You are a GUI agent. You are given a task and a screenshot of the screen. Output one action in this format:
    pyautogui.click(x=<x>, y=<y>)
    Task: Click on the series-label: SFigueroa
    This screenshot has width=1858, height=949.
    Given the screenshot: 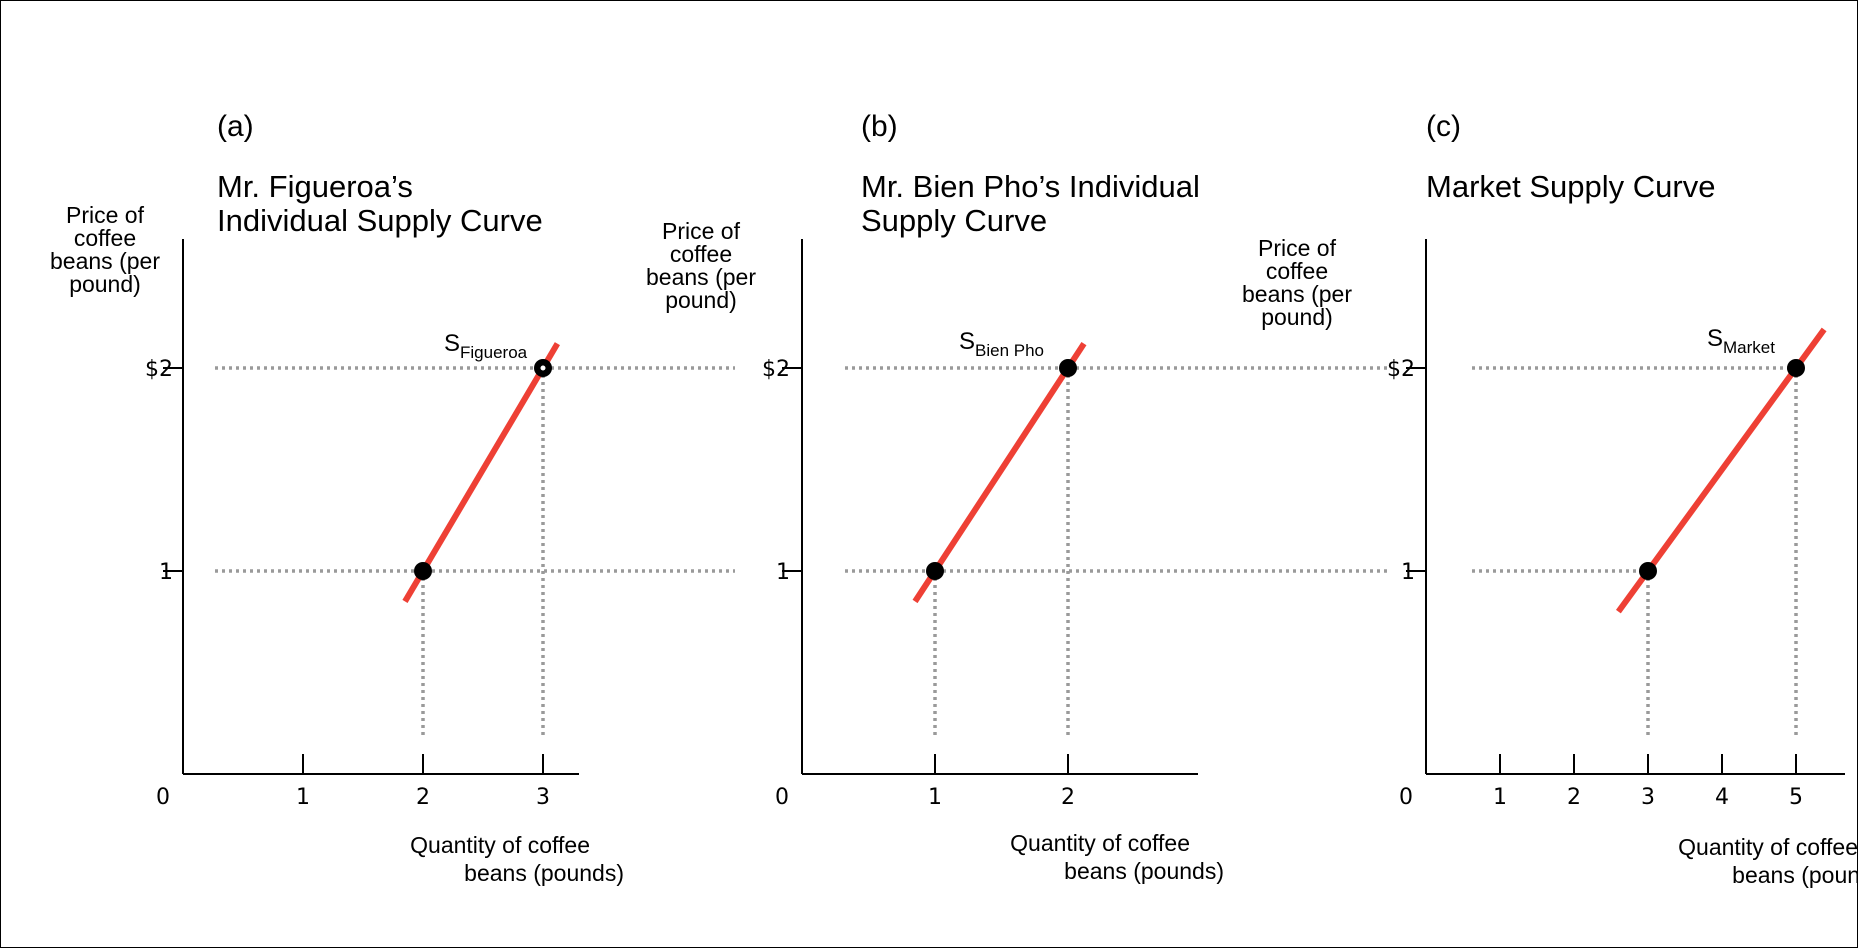 What is the action you would take?
    pyautogui.click(x=486, y=346)
    